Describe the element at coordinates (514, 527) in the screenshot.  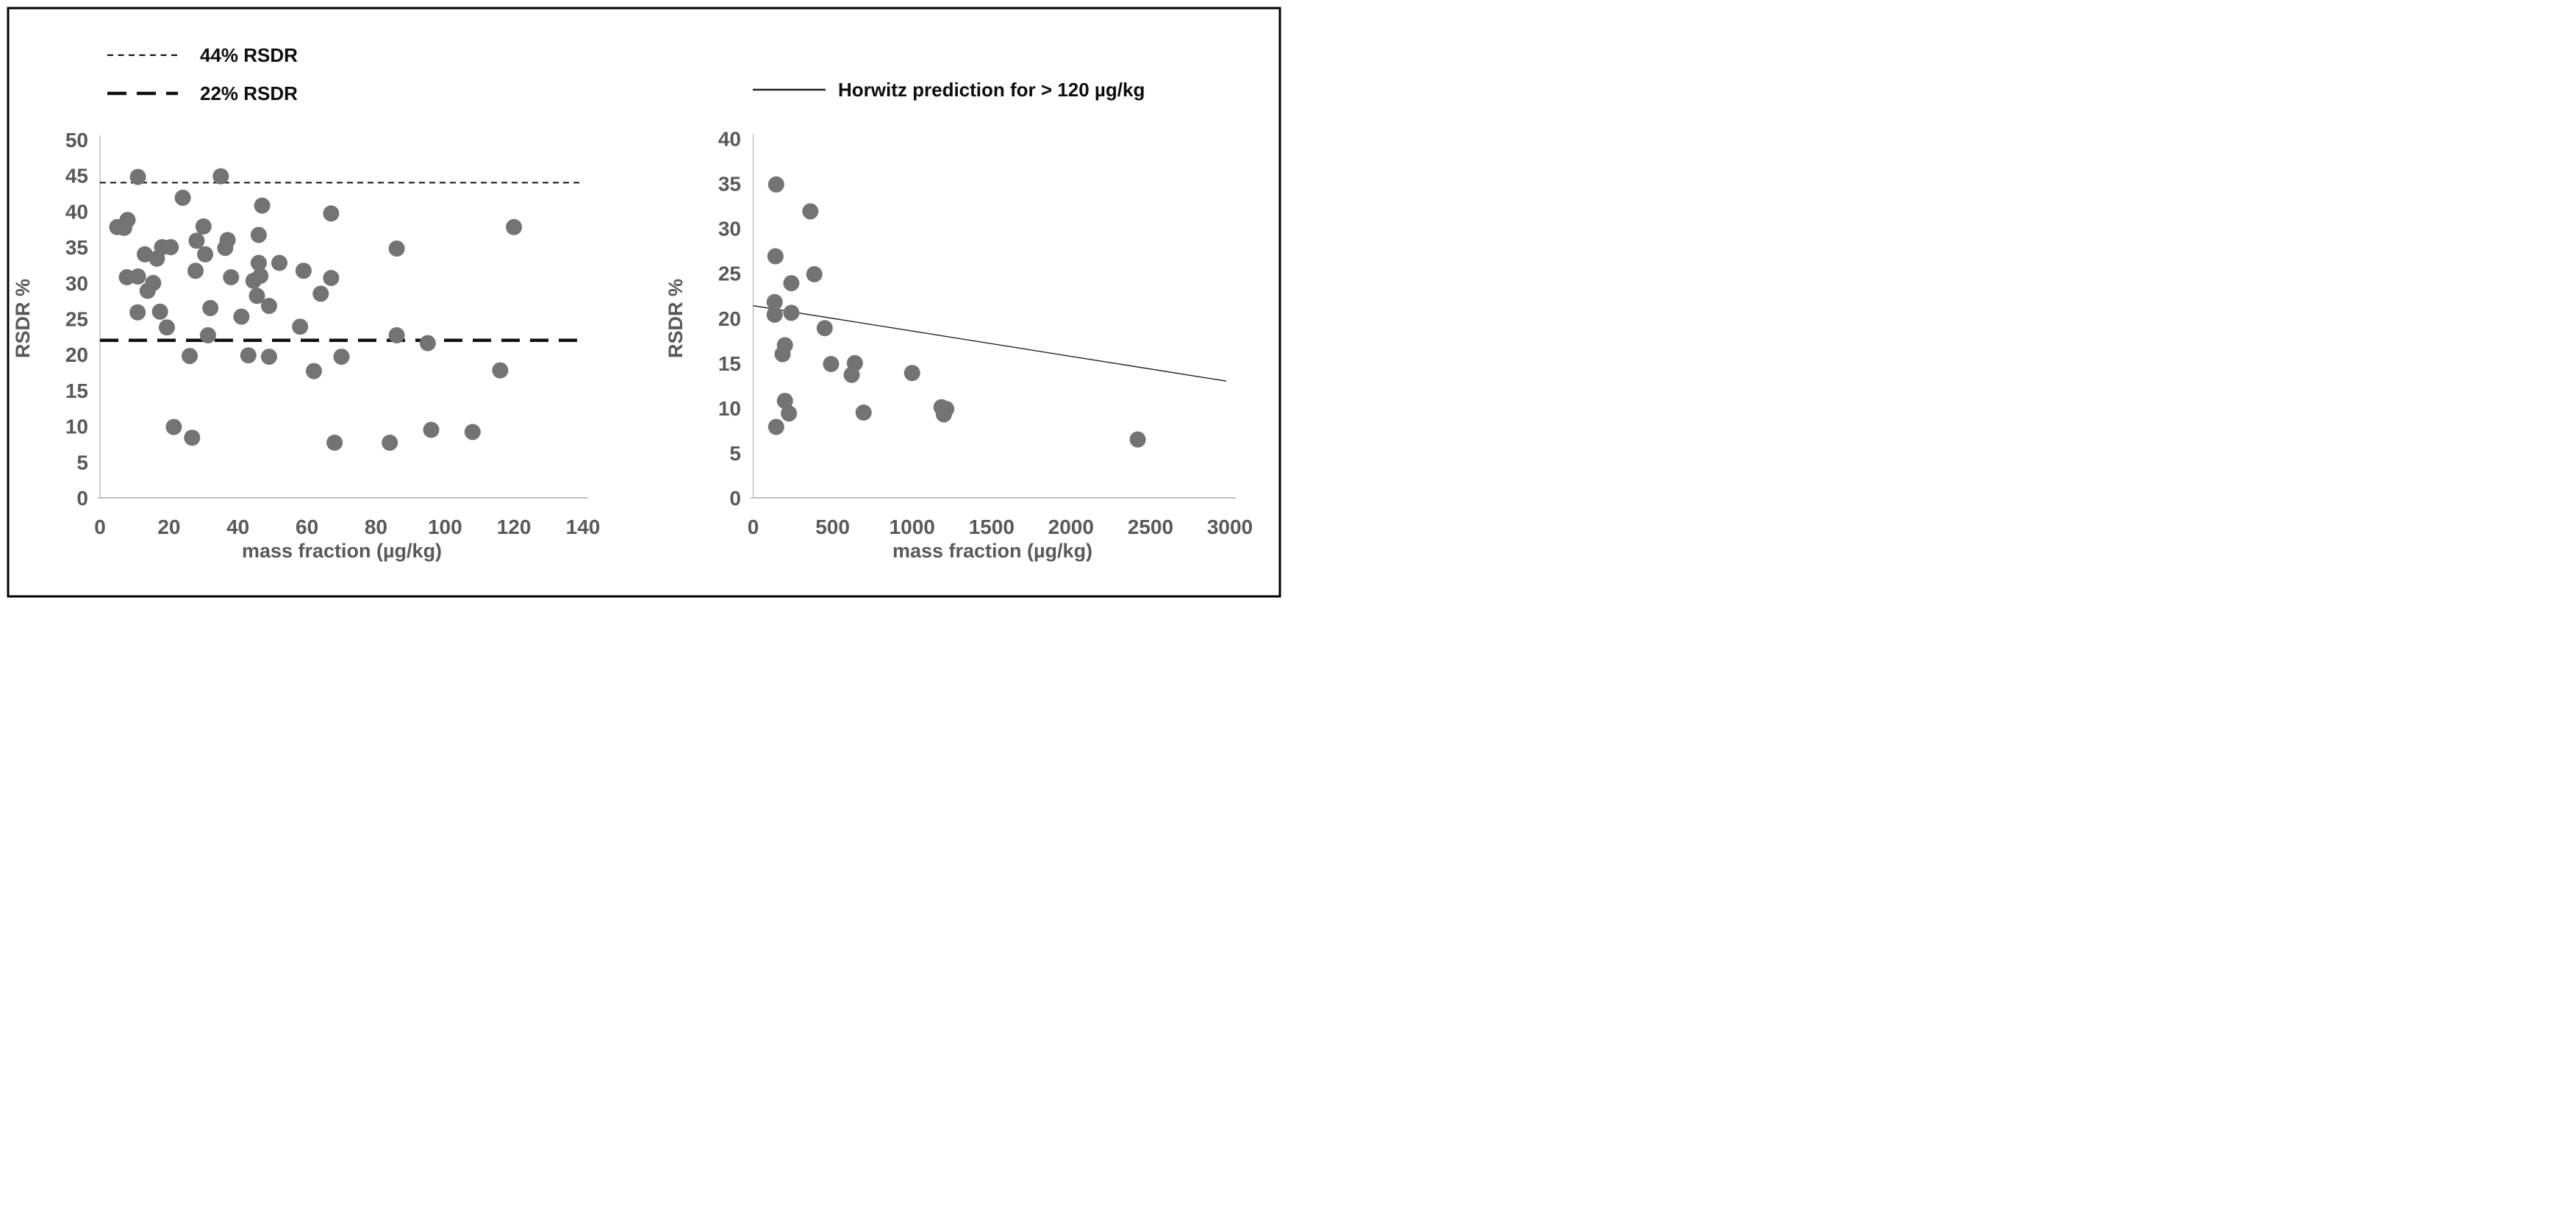
I see `x-tick-label: 120` at that location.